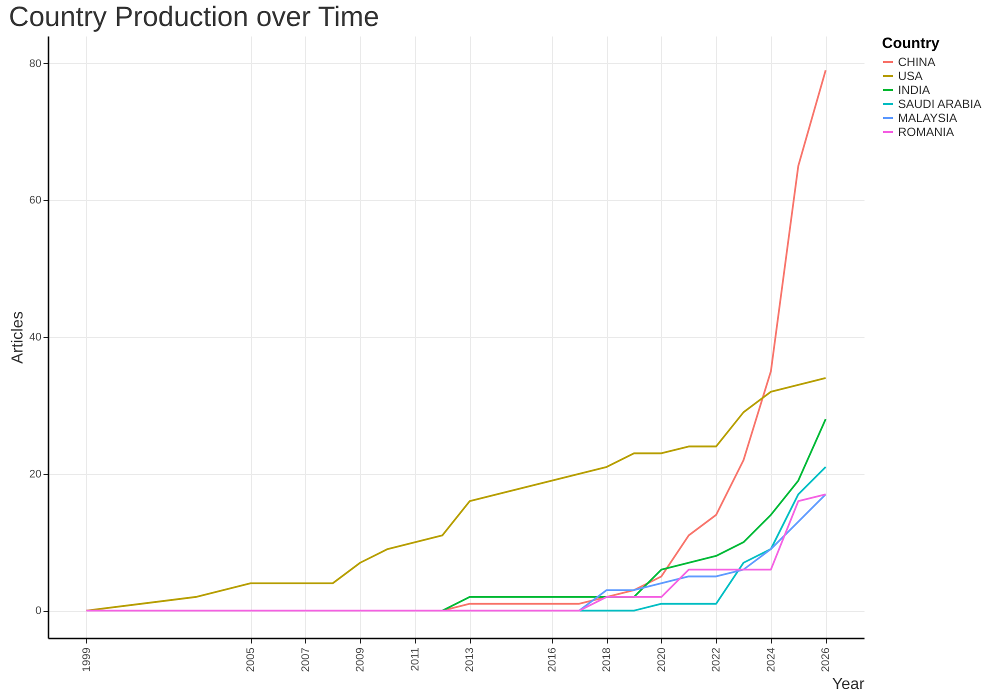  I want to click on legend-label: CHINA, so click(917, 62).